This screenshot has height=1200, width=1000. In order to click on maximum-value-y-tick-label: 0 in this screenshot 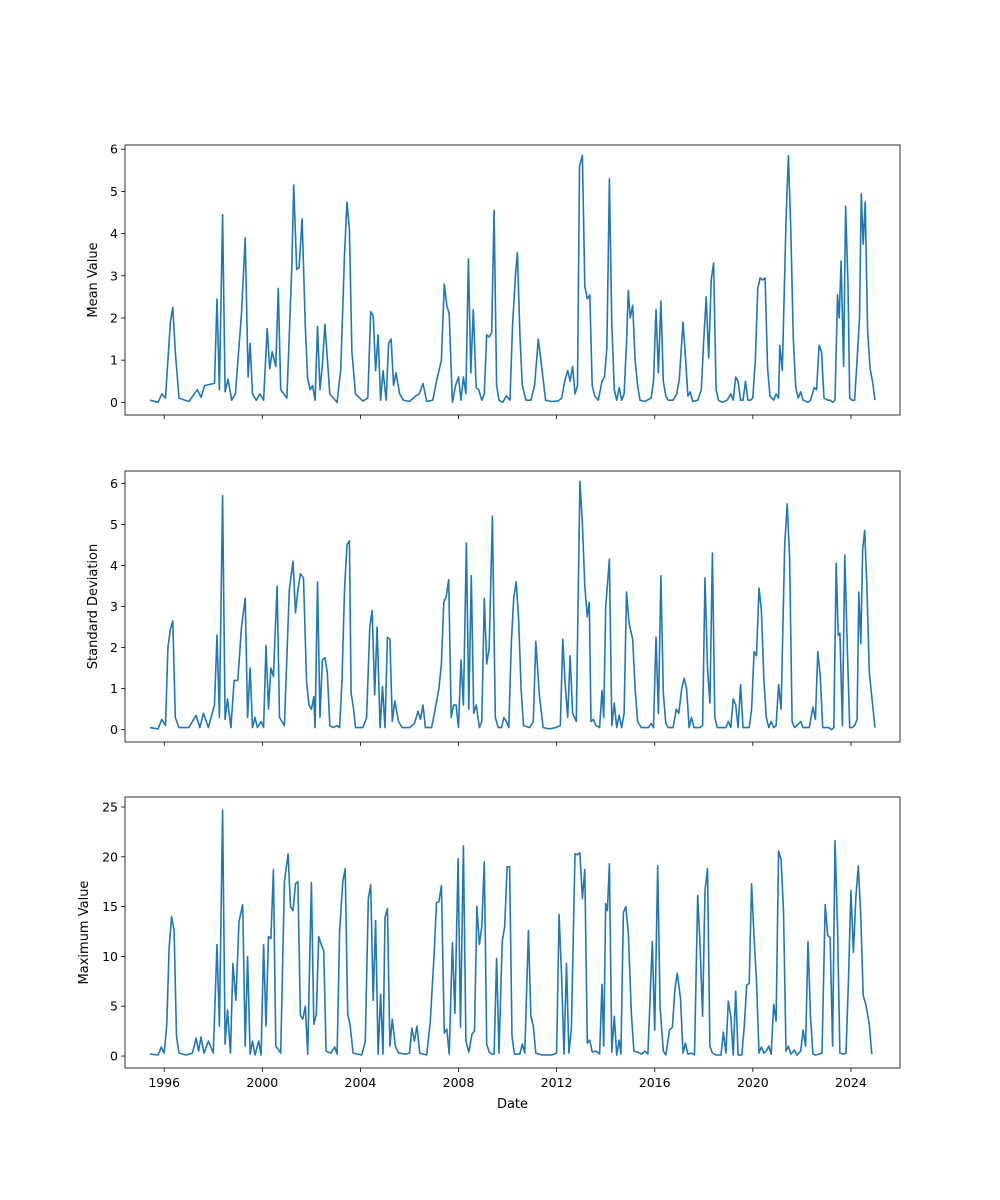, I will do `click(114, 1056)`.